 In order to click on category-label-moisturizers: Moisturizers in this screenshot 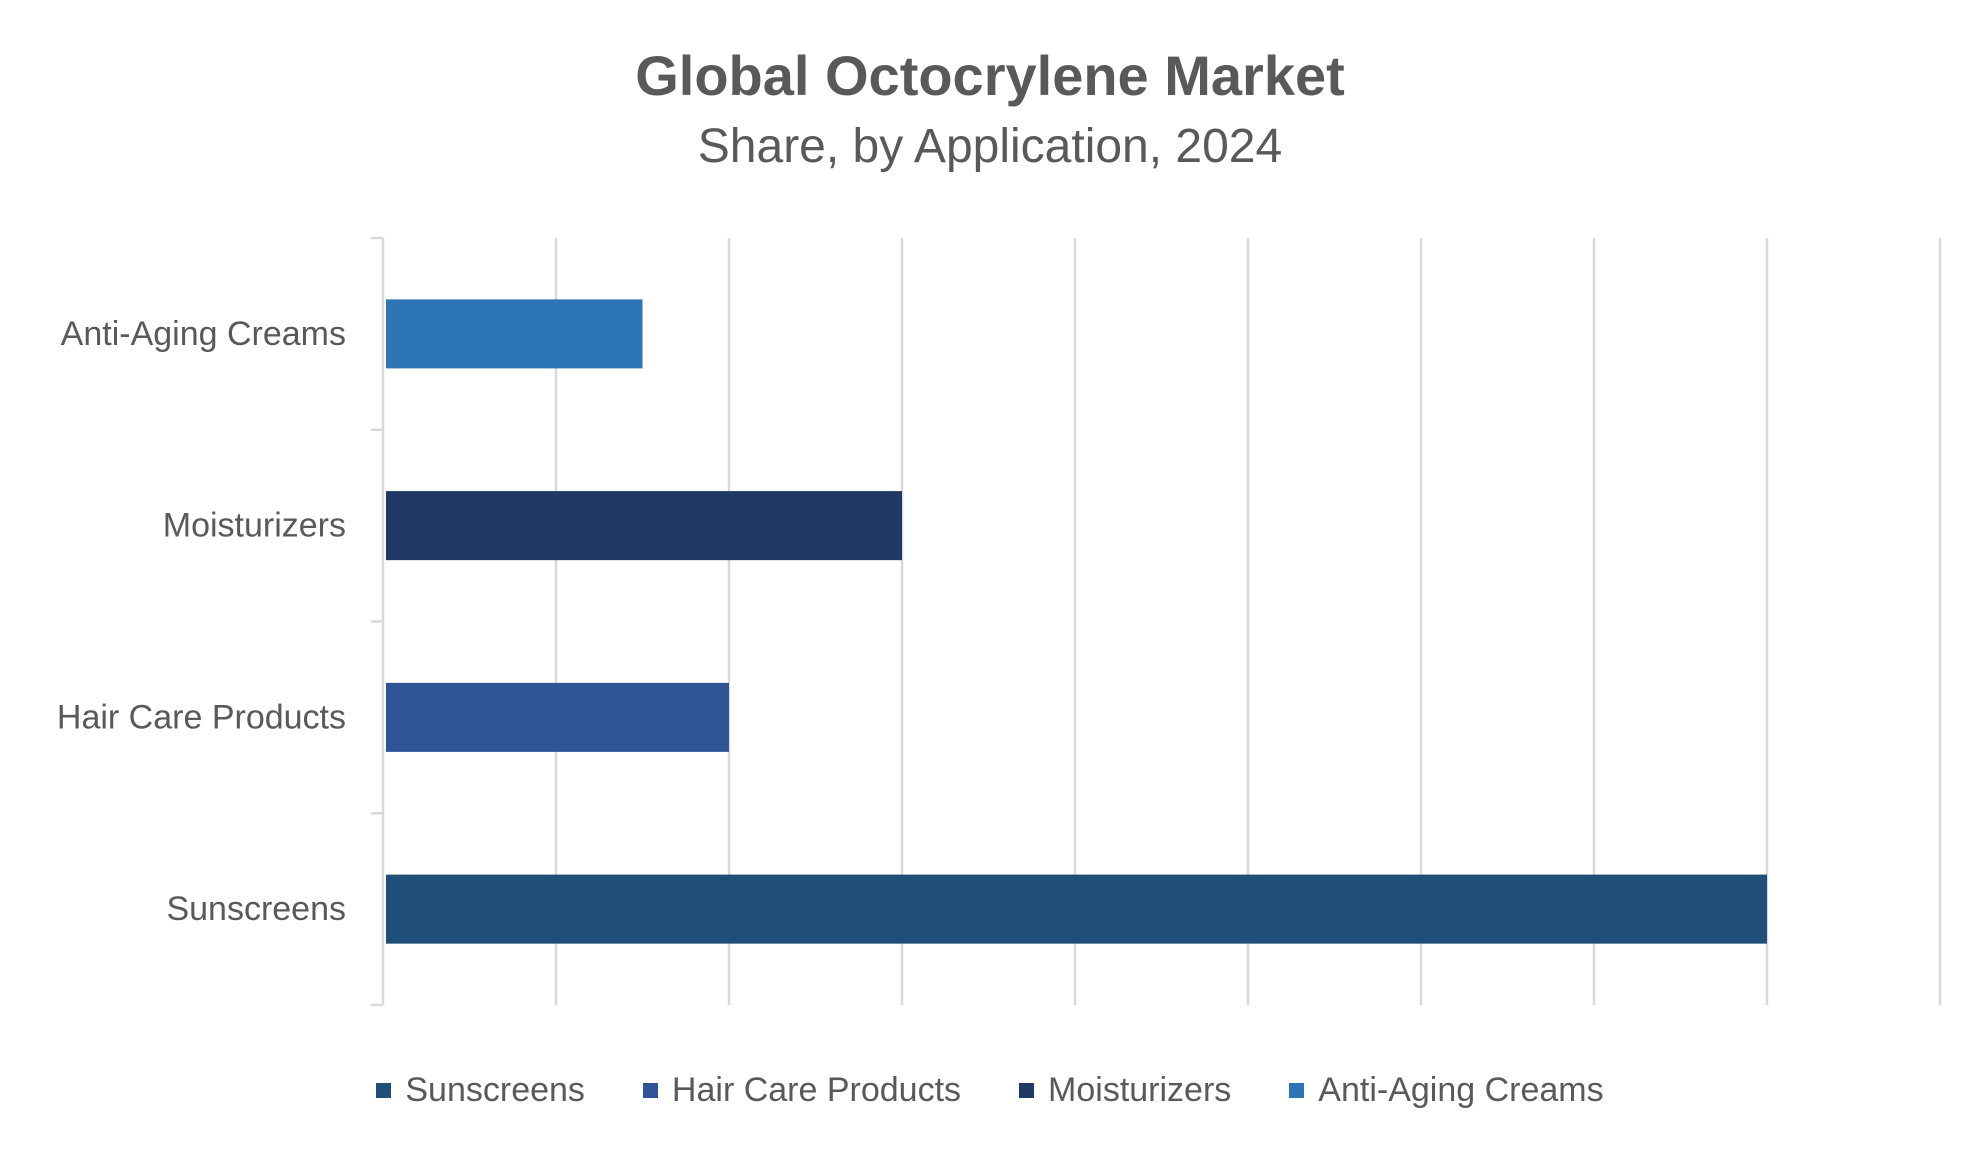, I will do `click(254, 526)`.